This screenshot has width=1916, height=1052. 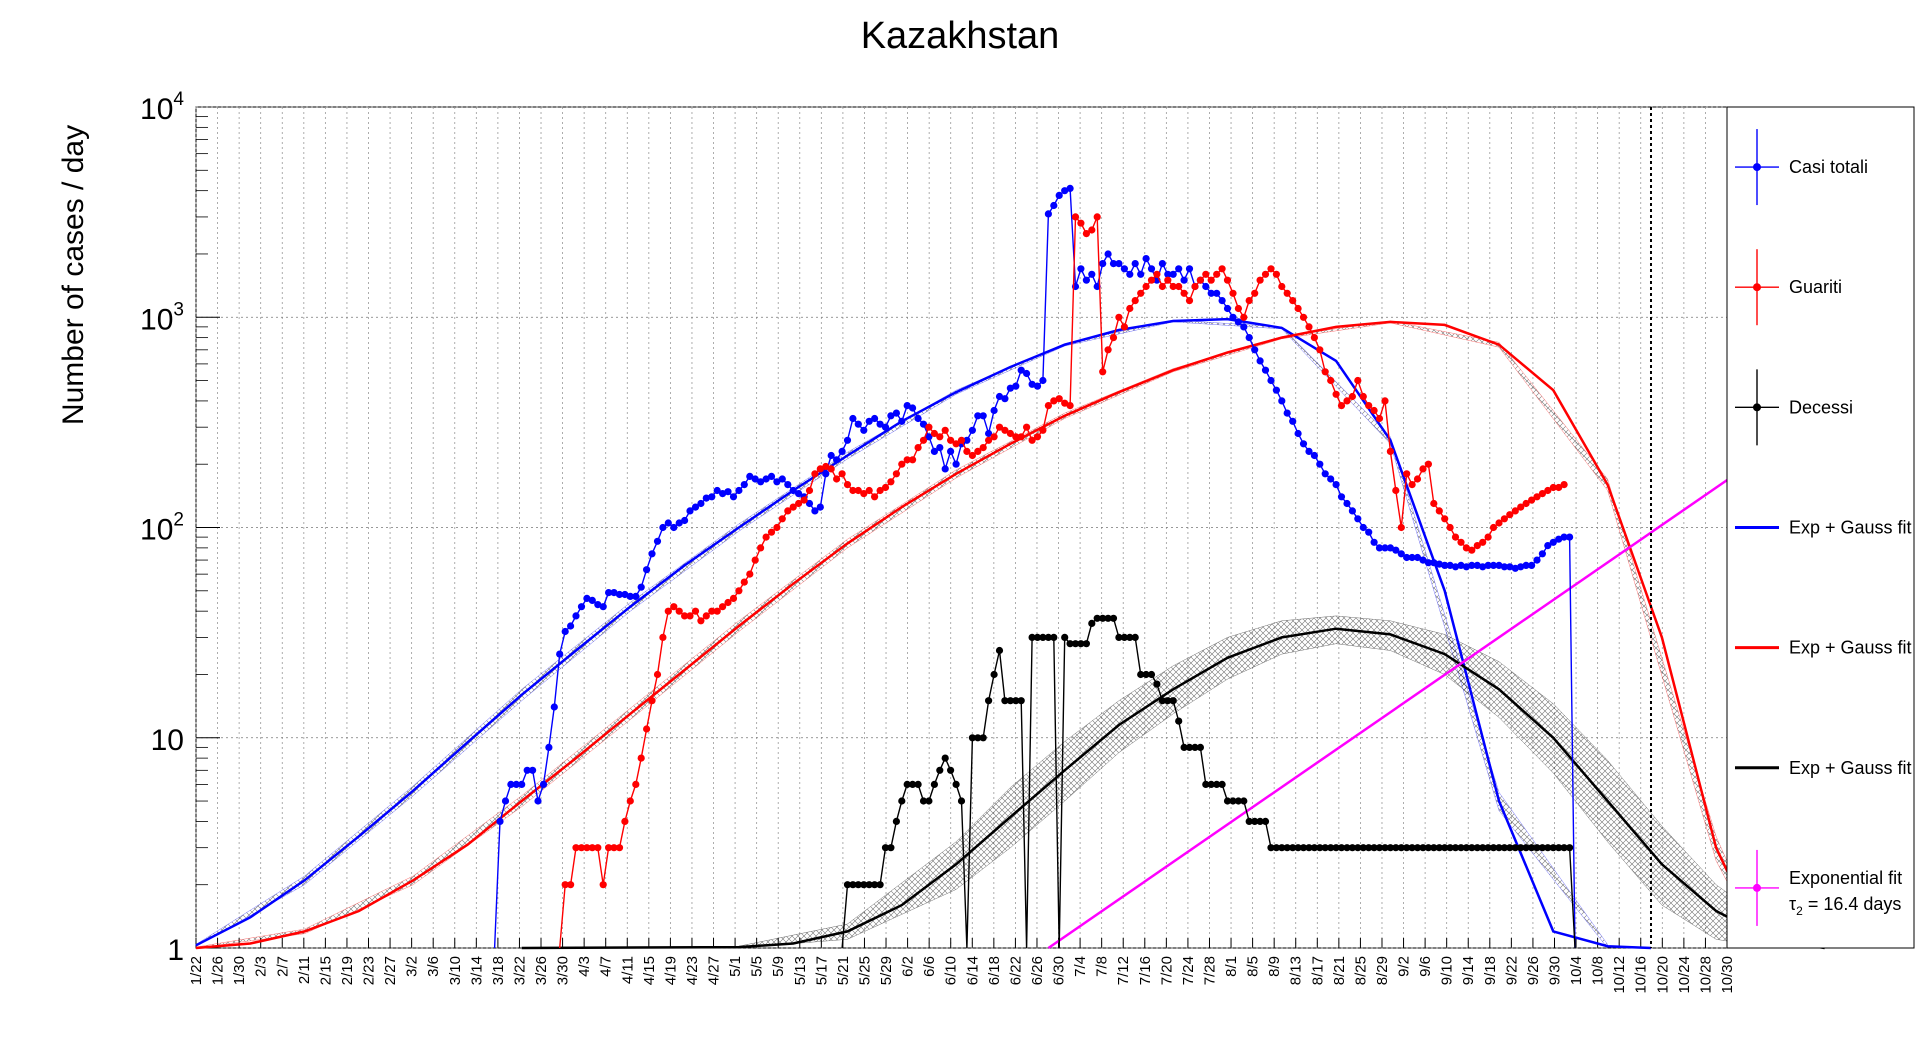 What do you see at coordinates (778, 966) in the screenshot?
I see `x-tick-label: 5/9` at bounding box center [778, 966].